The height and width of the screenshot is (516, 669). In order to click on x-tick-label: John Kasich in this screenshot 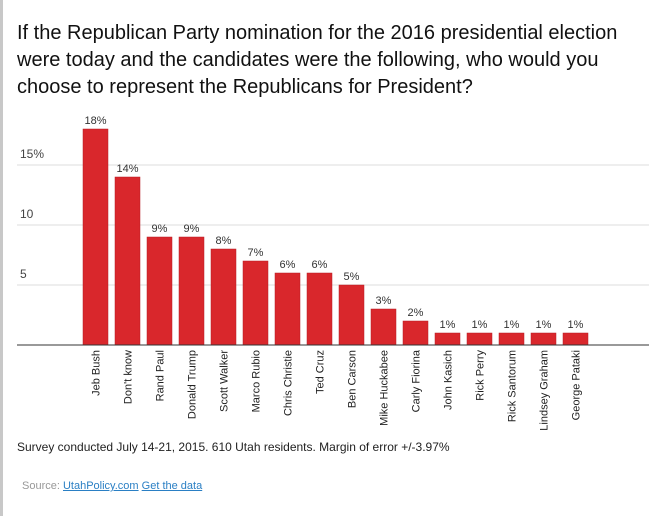, I will do `click(449, 380)`.